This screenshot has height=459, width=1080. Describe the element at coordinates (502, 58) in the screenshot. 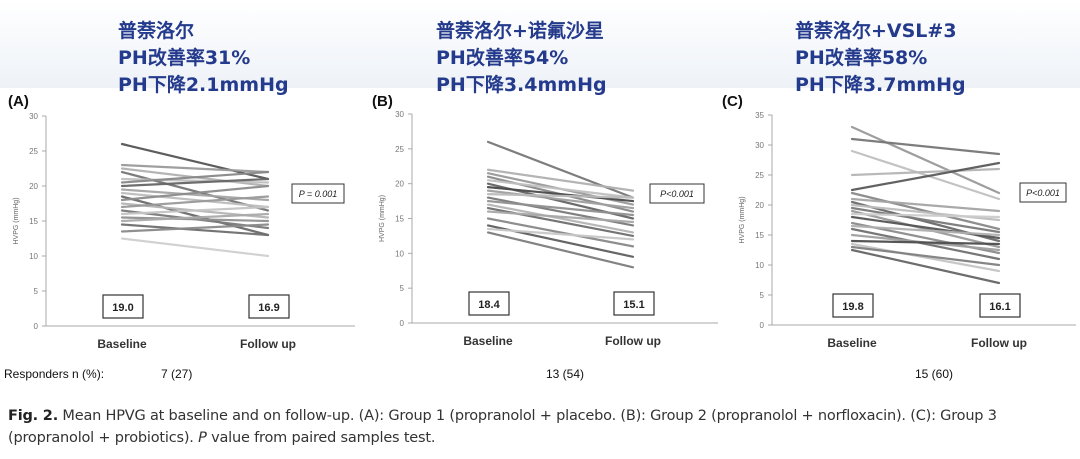

I see `annotation-b-rate: PH改善率54%` at that location.